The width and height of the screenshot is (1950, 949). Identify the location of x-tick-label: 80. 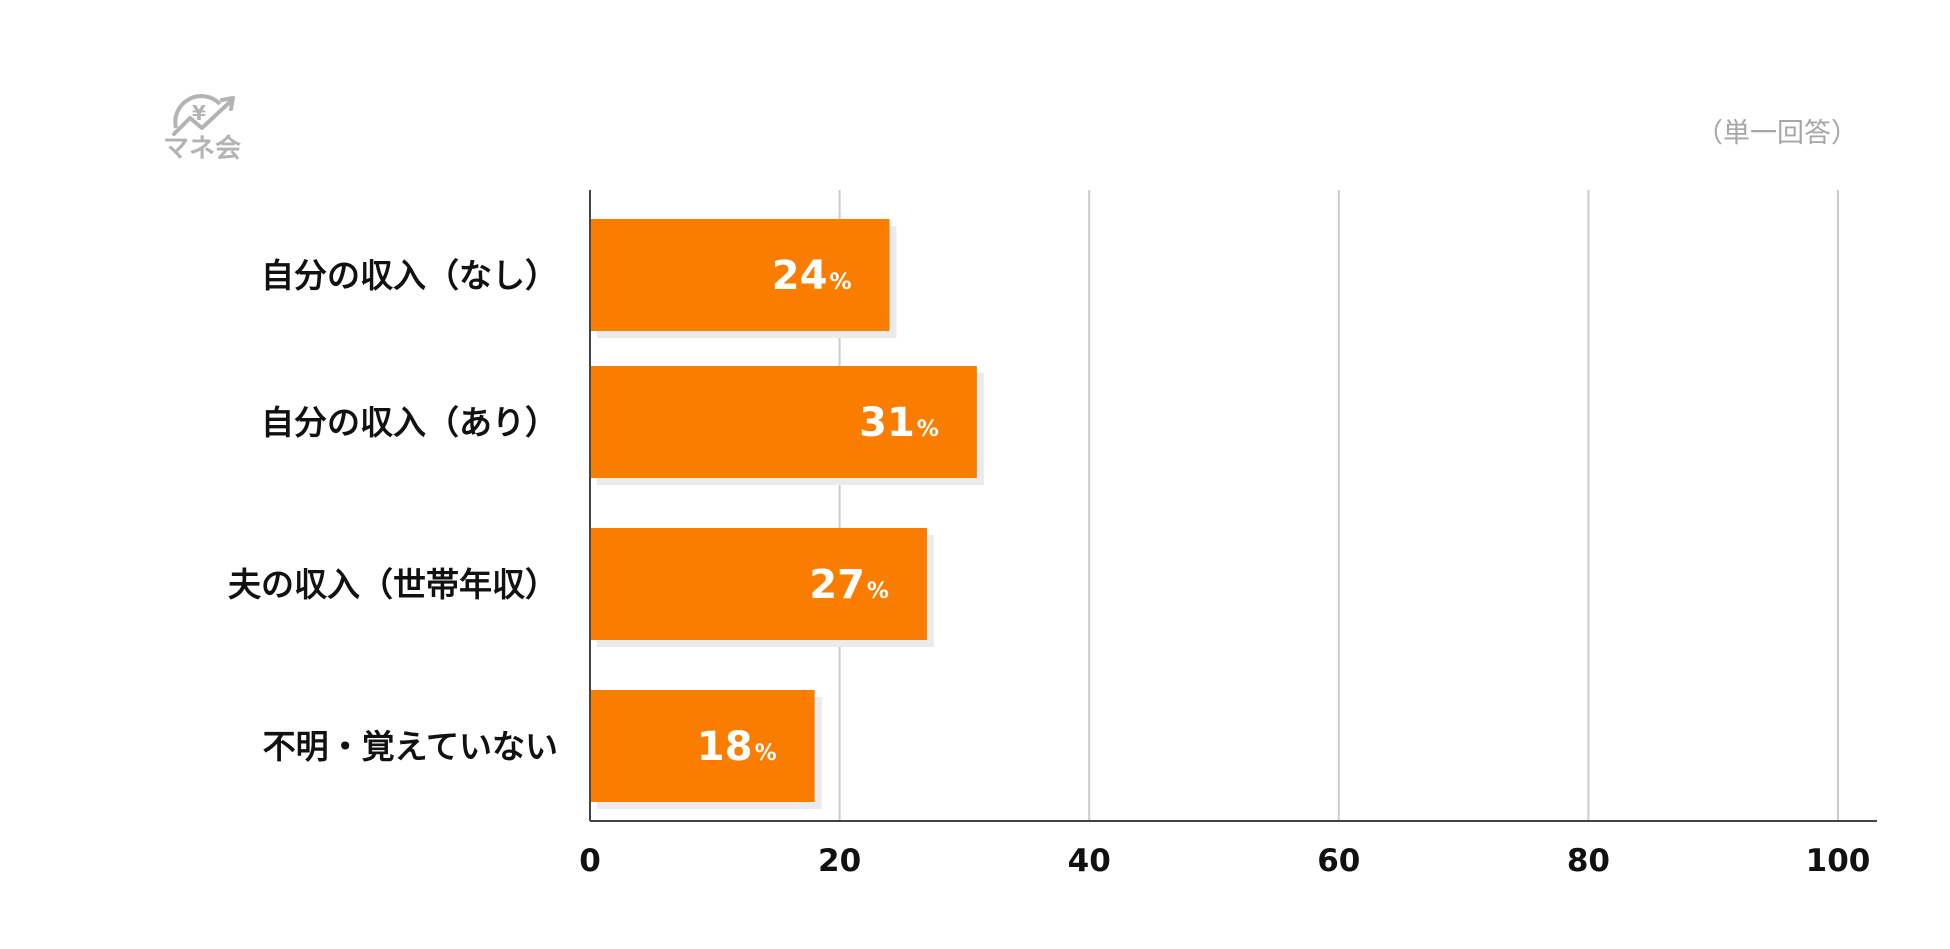
(1588, 861).